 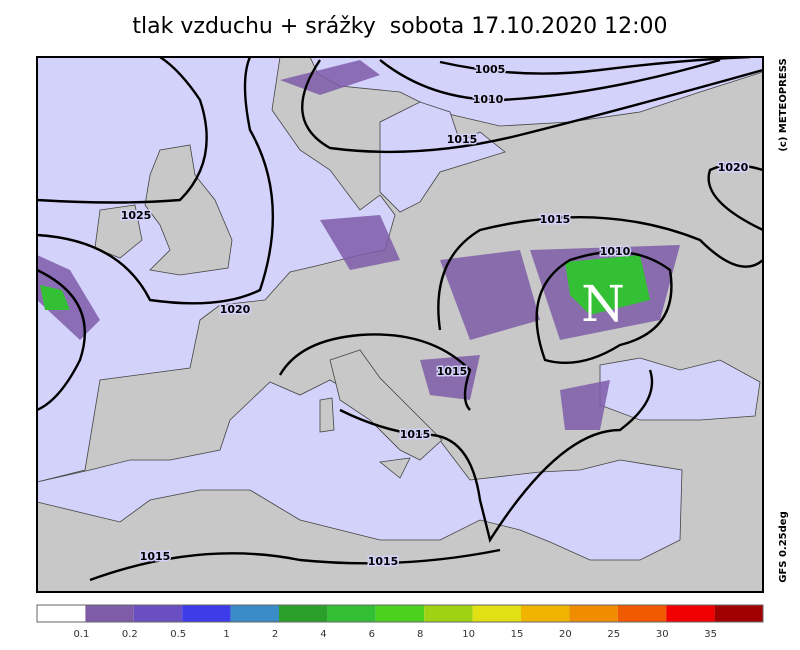 I want to click on britain, so click(x=188, y=210).